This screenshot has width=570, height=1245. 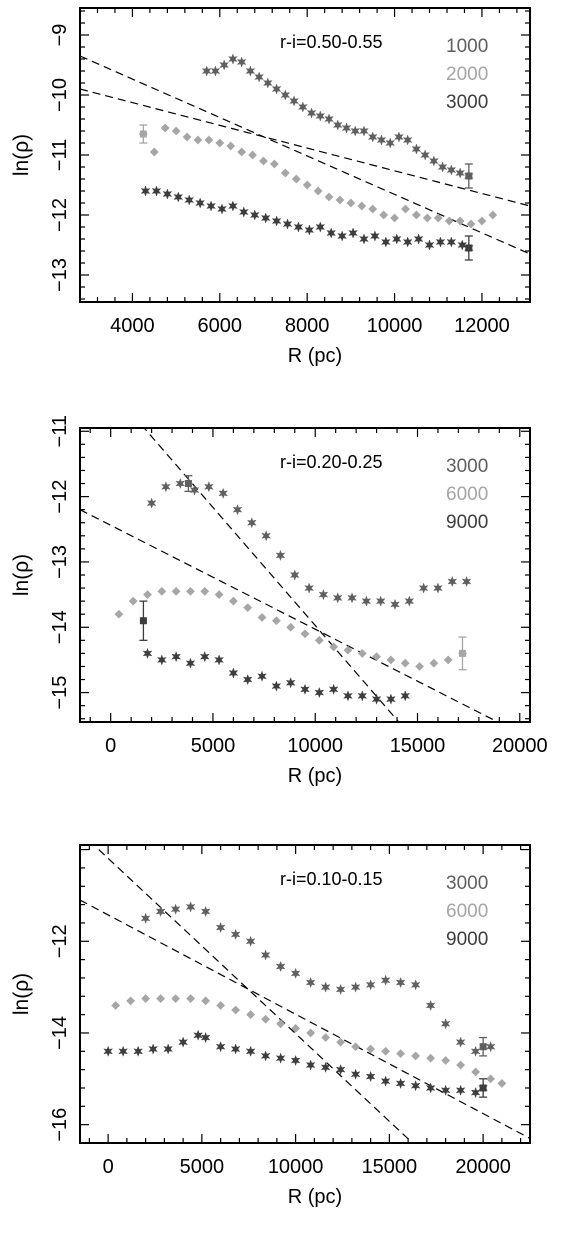 I want to click on x-tick-label: 0, so click(x=108, y=1167).